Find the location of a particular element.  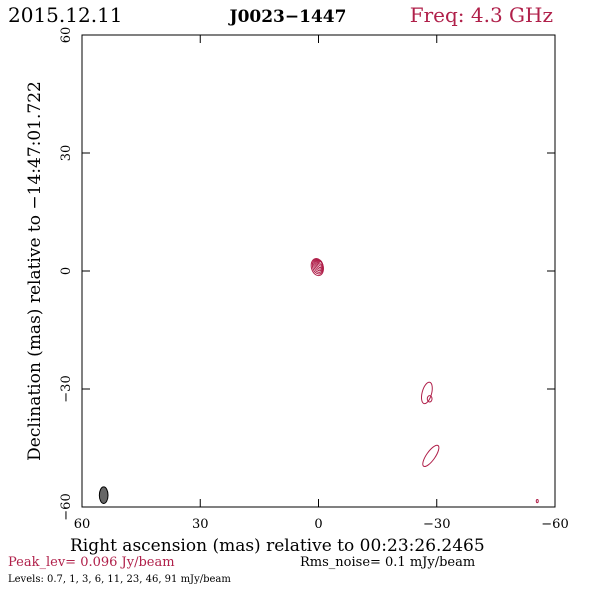

y-tick-label: 30 is located at coordinates (66, 153).